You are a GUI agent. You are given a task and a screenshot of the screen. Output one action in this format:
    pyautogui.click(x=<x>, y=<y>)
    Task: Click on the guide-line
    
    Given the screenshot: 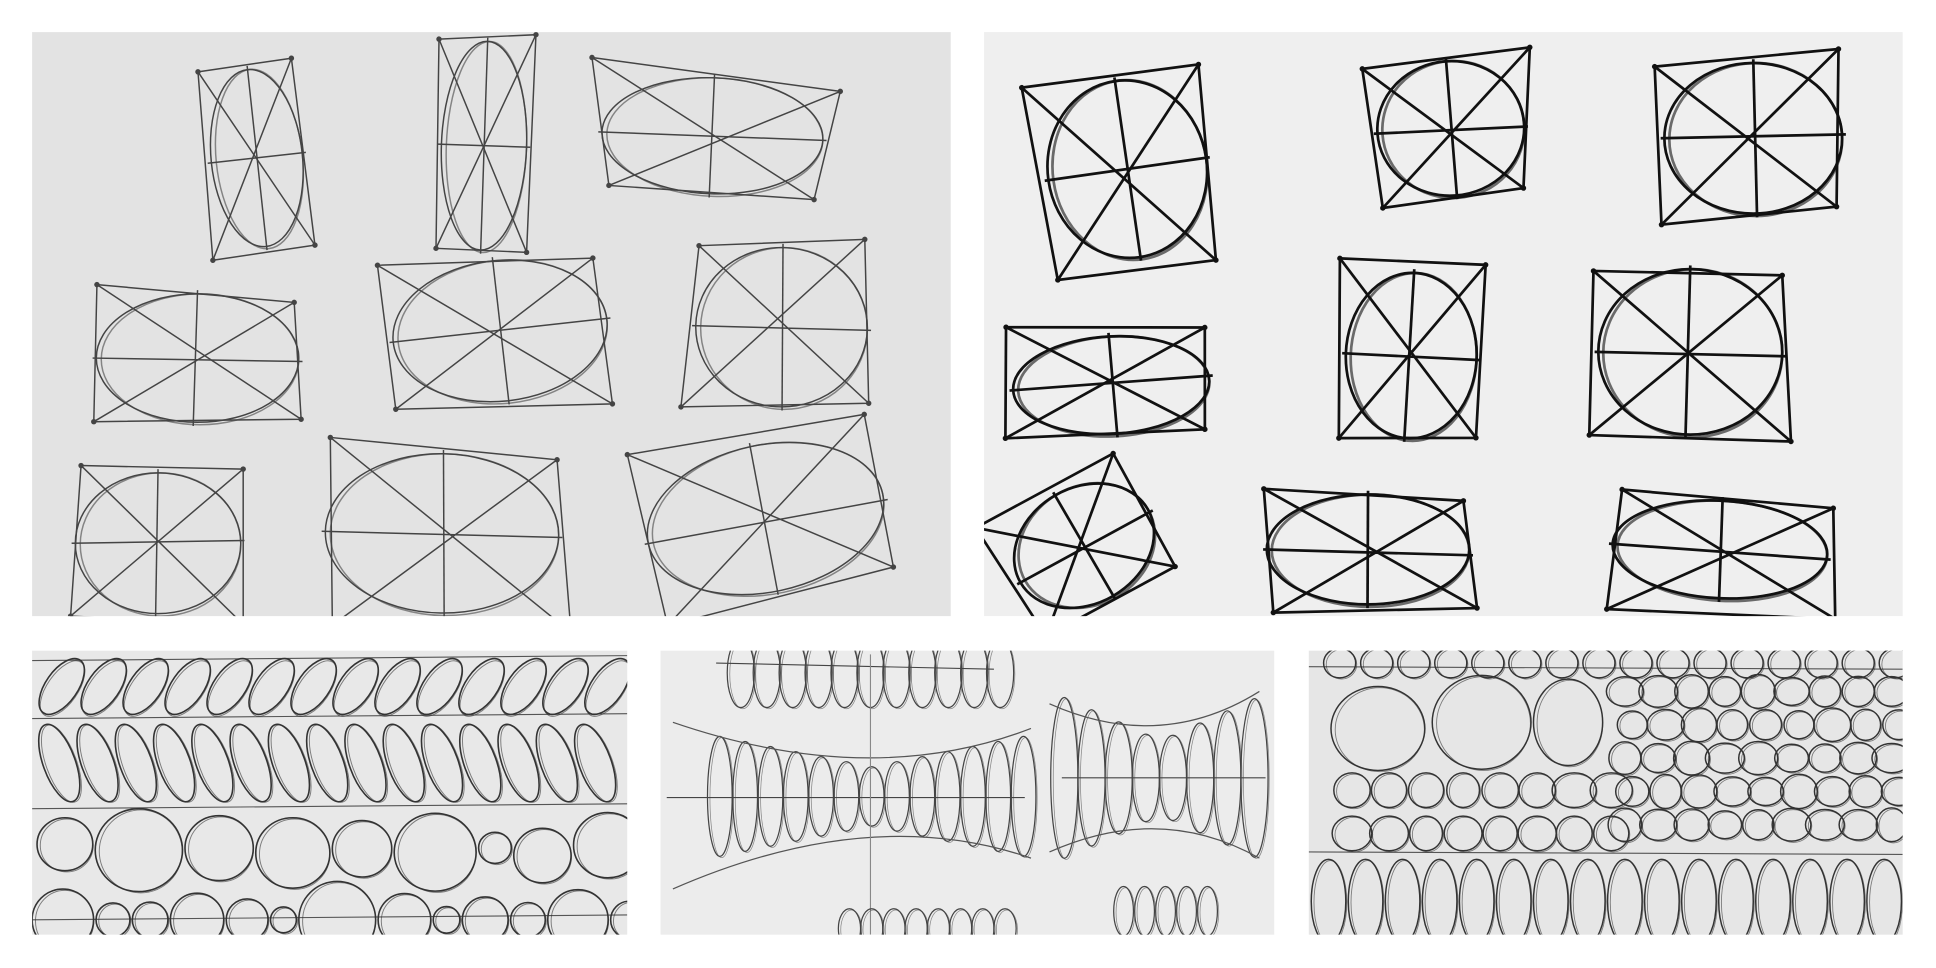 What is the action you would take?
    pyautogui.click(x=330, y=917)
    